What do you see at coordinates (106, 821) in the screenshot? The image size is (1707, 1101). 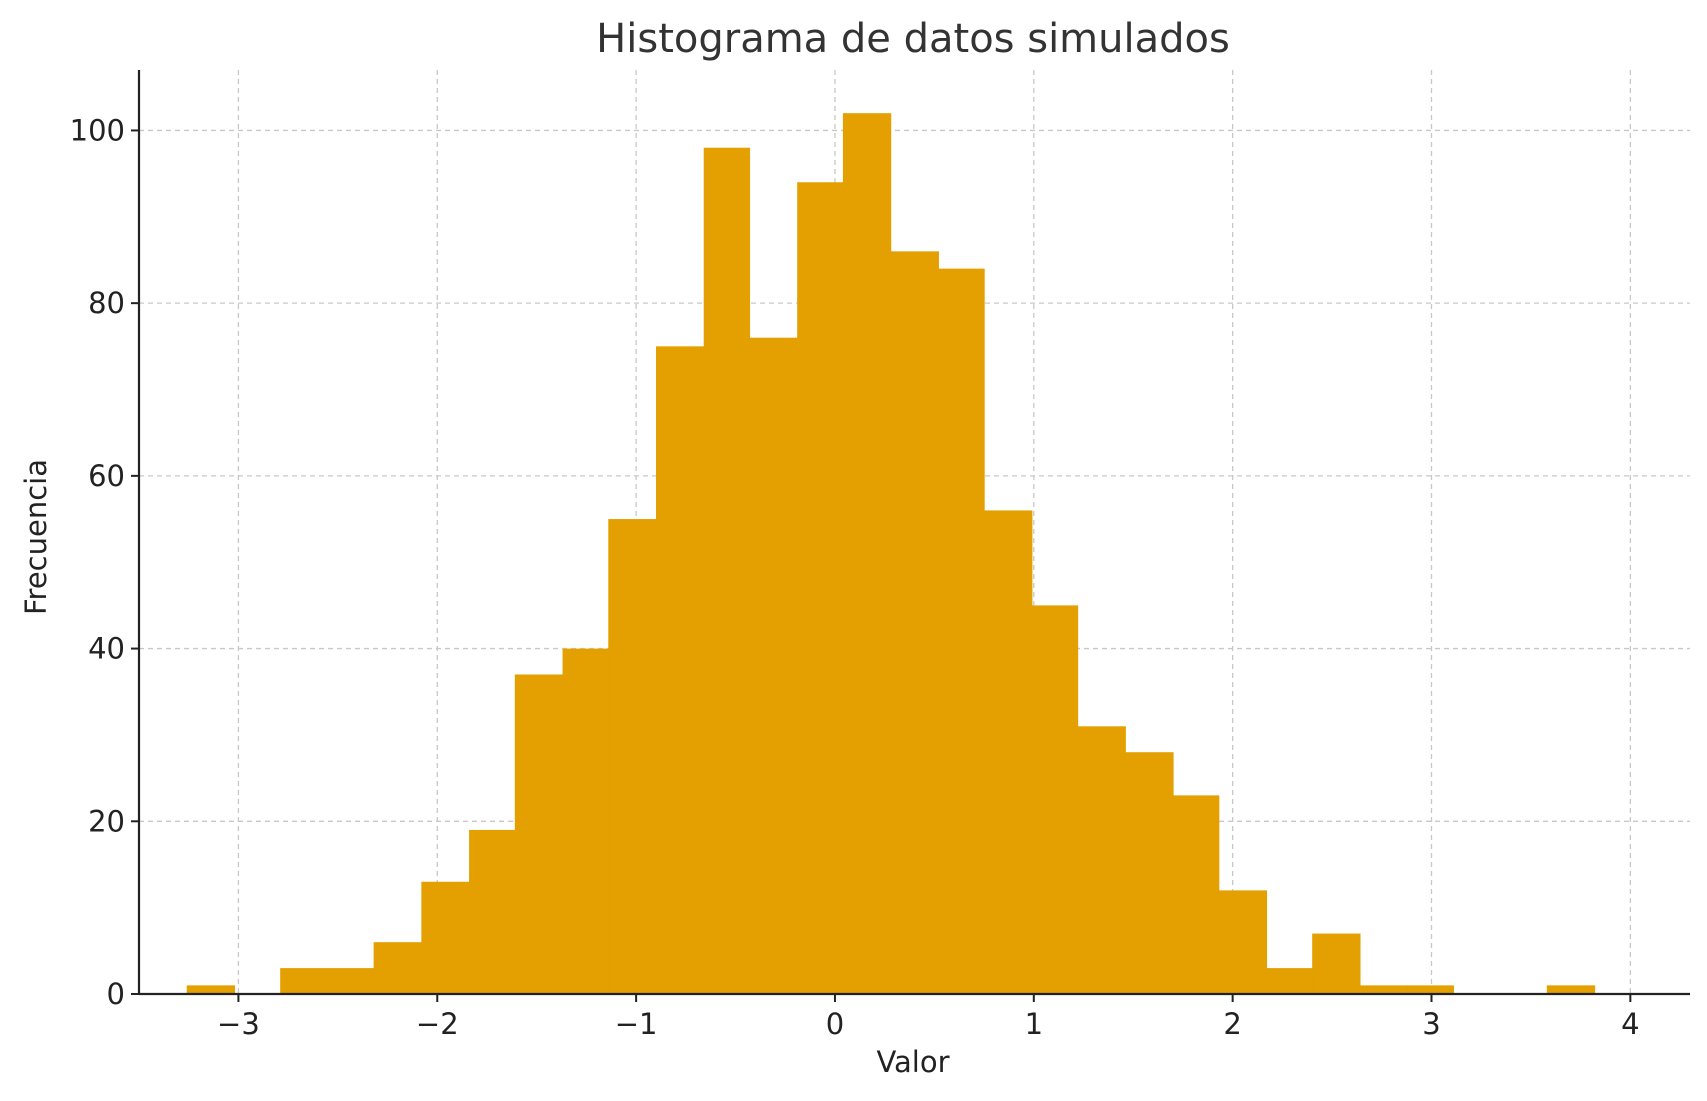 I see `y-tick-label: 20` at bounding box center [106, 821].